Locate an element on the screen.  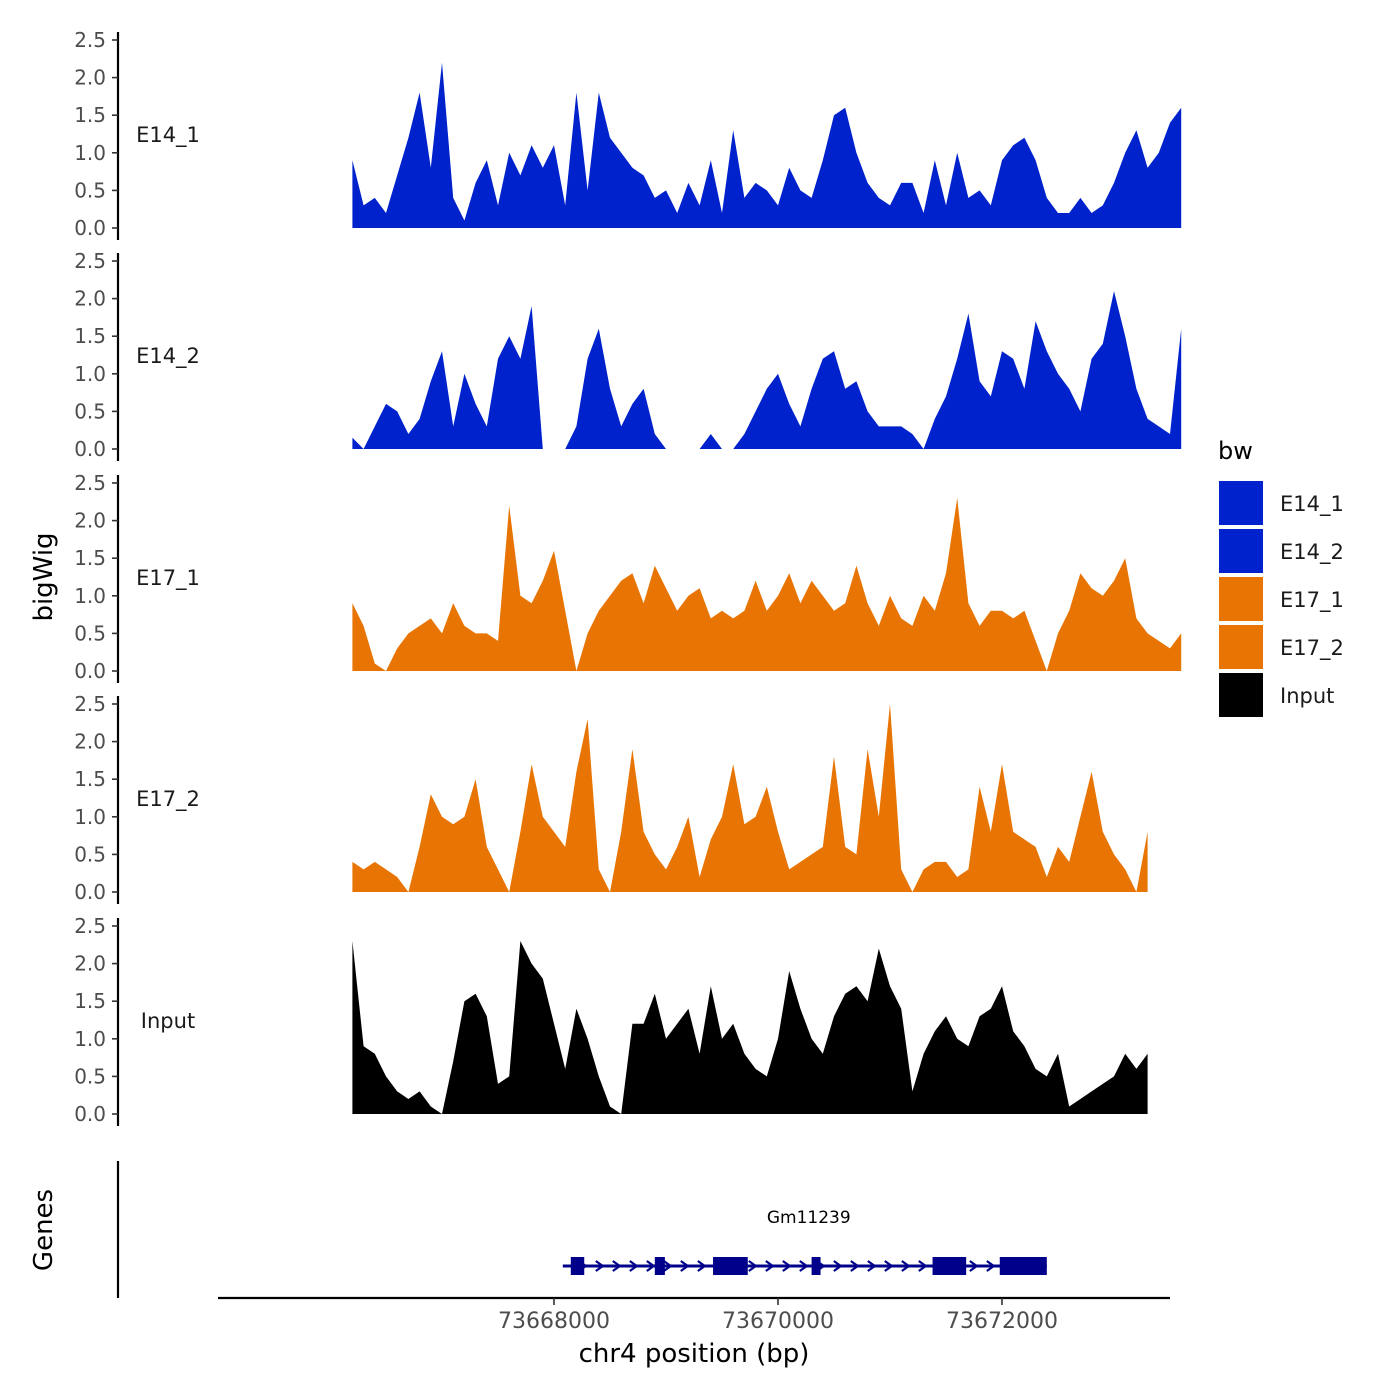
gene-Gm11239: Gm11239 is located at coordinates (804, 1241).